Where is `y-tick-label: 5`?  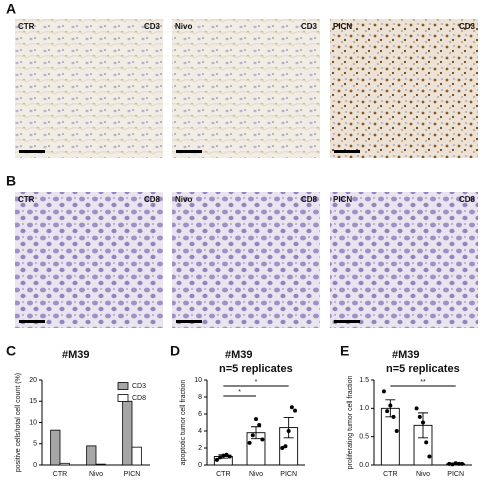 y-tick-label: 5 is located at coordinates (35, 444).